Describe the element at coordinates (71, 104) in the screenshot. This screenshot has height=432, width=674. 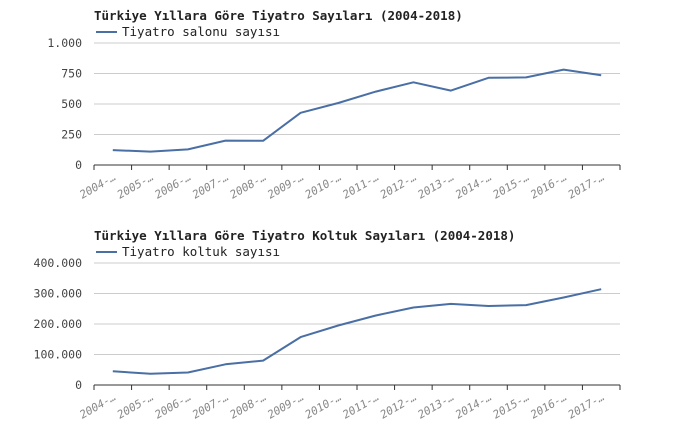
I see `y-tick-label: 500` at that location.